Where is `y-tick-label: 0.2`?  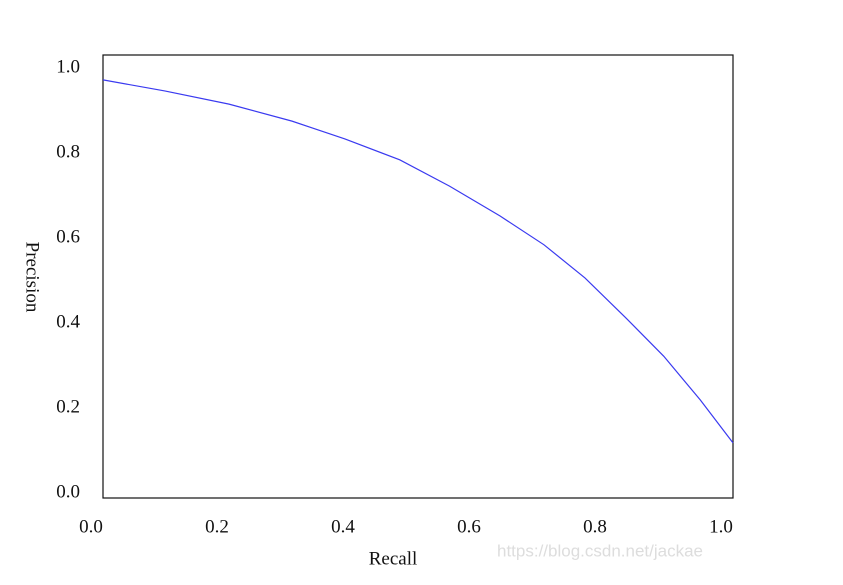
y-tick-label: 0.2 is located at coordinates (68, 406).